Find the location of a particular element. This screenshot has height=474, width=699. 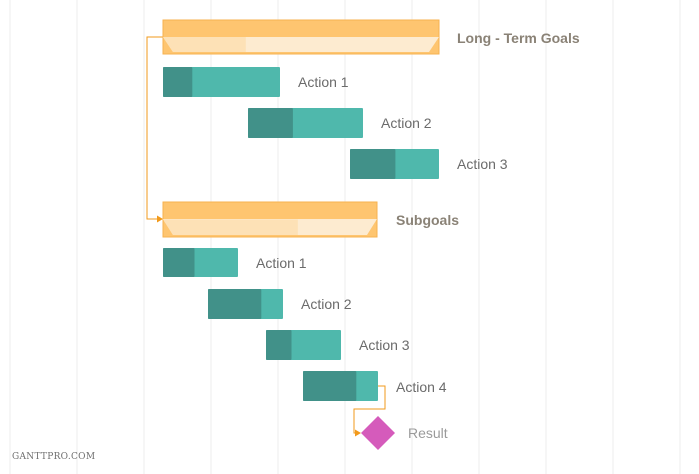

task-label: Action 4 is located at coordinates (421, 387).